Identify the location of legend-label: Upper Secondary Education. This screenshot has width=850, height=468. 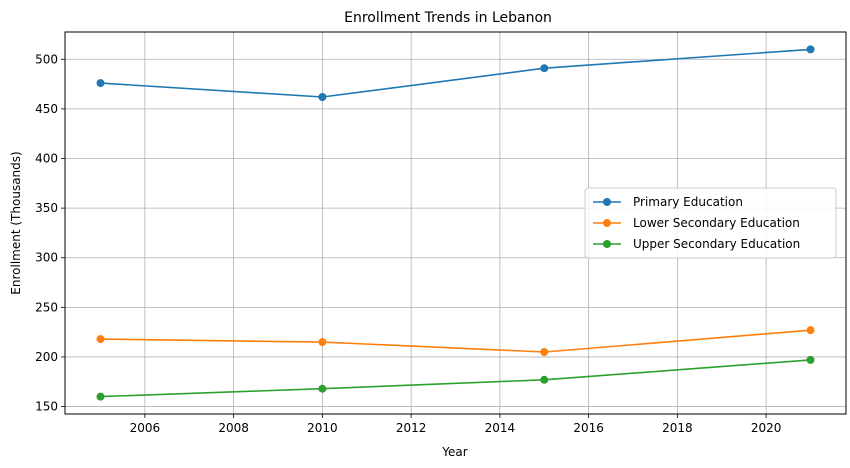
(716, 244).